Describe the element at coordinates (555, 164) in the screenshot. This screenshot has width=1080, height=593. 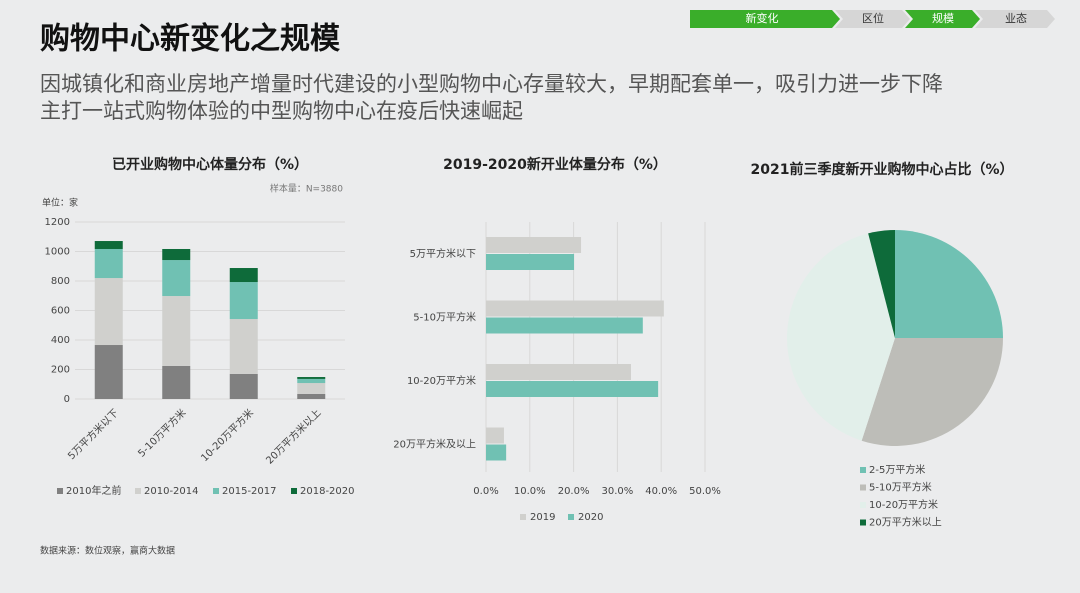
I see `chart-title: 2019-2020新开业体量分布（%）` at that location.